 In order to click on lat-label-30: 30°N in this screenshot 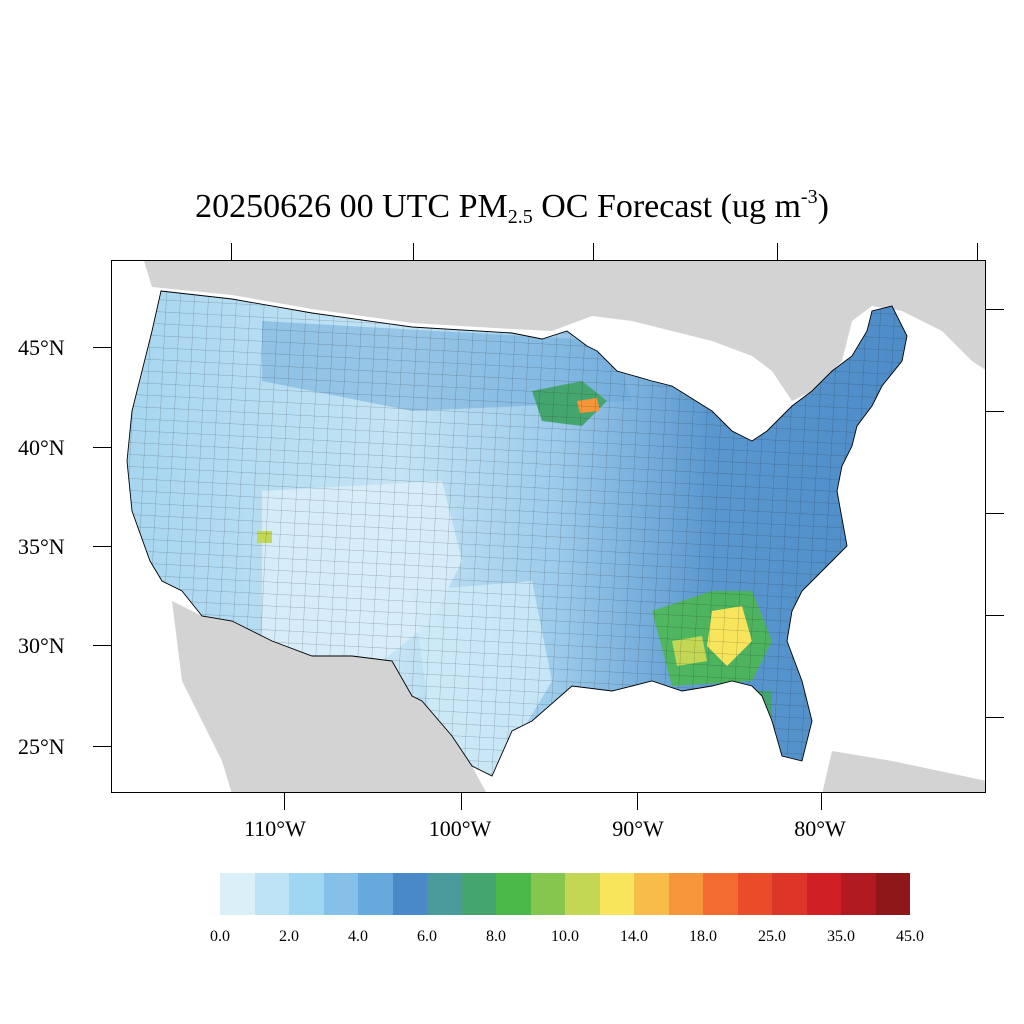, I will do `click(41, 645)`.